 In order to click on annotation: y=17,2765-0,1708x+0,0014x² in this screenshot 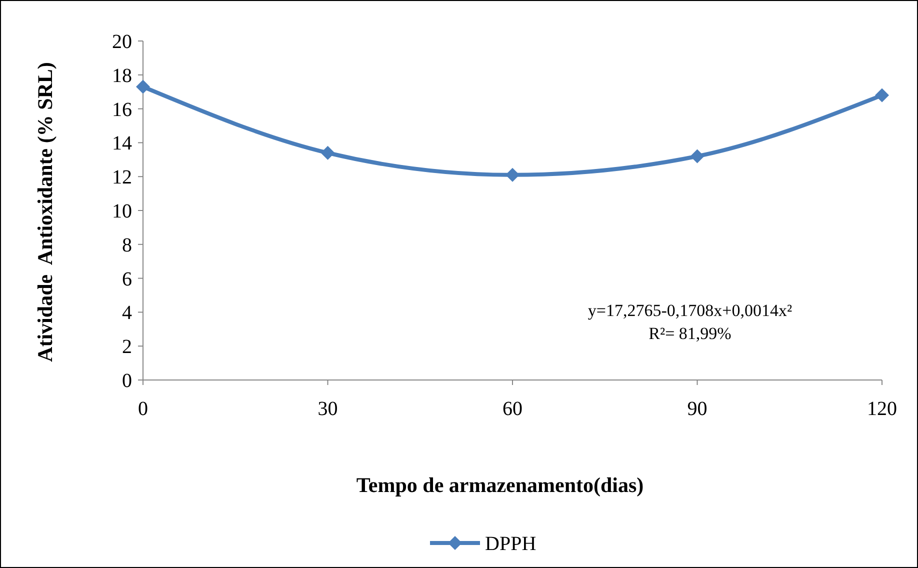, I will do `click(690, 310)`.